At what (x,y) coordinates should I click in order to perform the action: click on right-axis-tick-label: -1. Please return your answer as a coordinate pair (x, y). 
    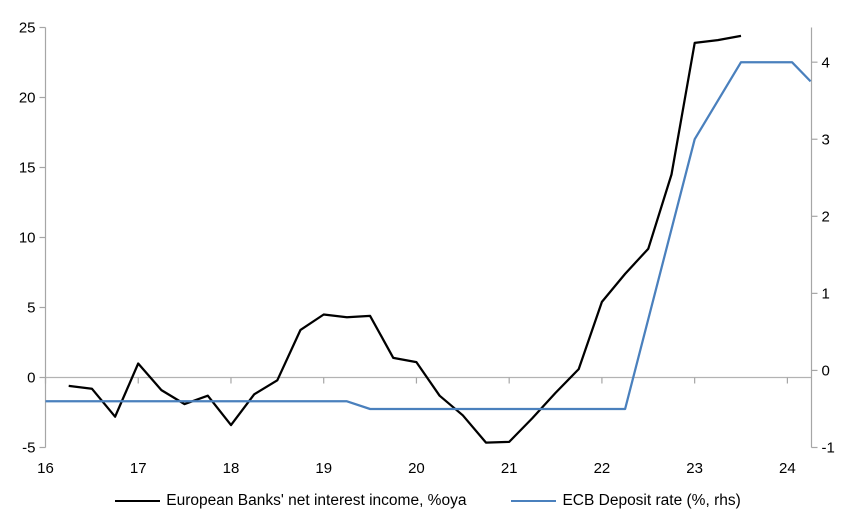
    Looking at the image, I should click on (828, 448).